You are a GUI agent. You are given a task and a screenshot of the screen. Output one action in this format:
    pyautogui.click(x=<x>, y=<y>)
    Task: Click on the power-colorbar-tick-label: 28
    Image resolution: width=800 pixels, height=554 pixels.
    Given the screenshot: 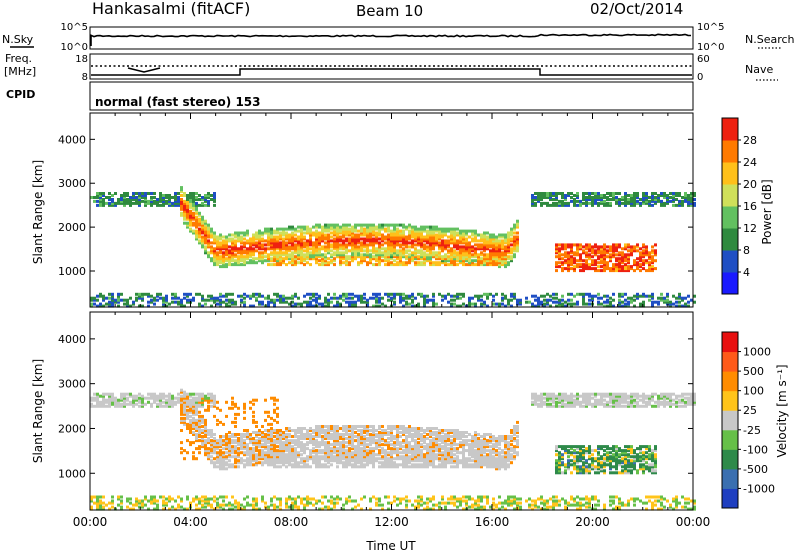 What is the action you would take?
    pyautogui.click(x=750, y=140)
    